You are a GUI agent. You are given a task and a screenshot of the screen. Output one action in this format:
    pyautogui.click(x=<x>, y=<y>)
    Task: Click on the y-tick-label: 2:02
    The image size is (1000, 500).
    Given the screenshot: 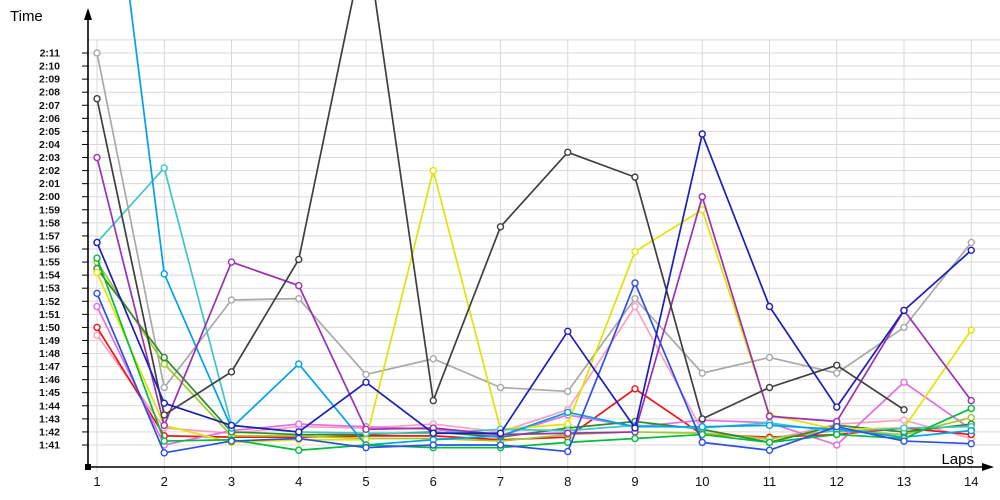 What is the action you would take?
    pyautogui.click(x=49, y=171)
    